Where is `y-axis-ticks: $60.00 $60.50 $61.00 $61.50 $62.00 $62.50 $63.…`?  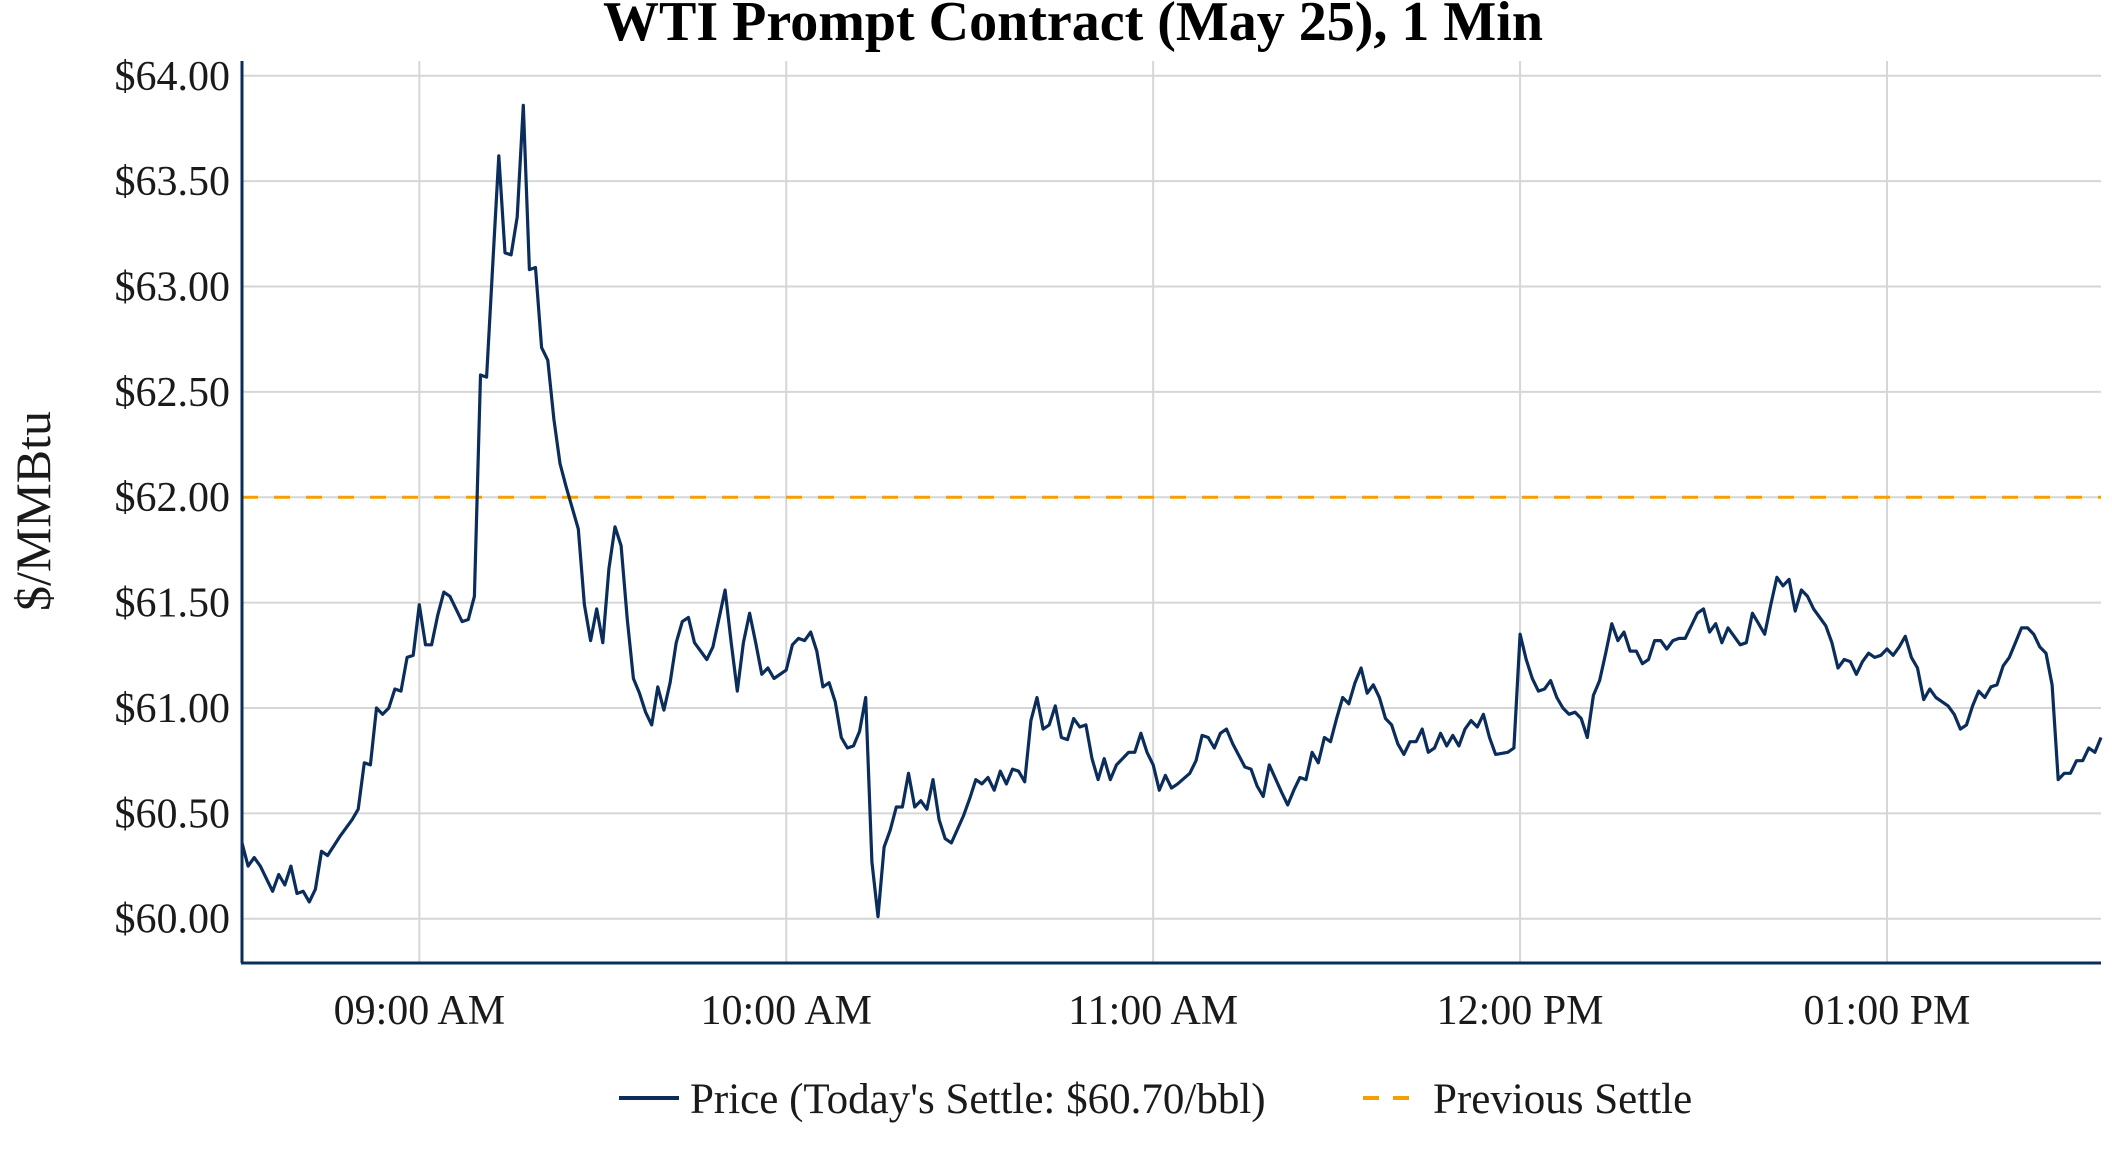 y-axis-ticks: $60.00 $60.50 $61.00 $61.50 $62.00 $62.50 $63.… is located at coordinates (173, 498).